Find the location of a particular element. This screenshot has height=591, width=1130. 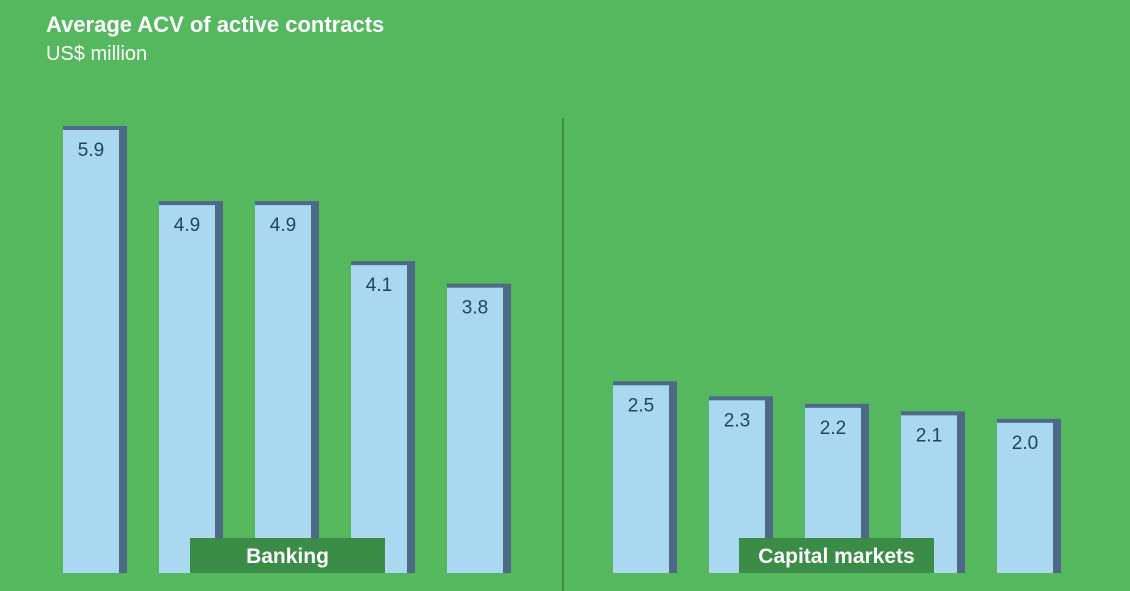

data-label: 2.2 is located at coordinates (833, 428).